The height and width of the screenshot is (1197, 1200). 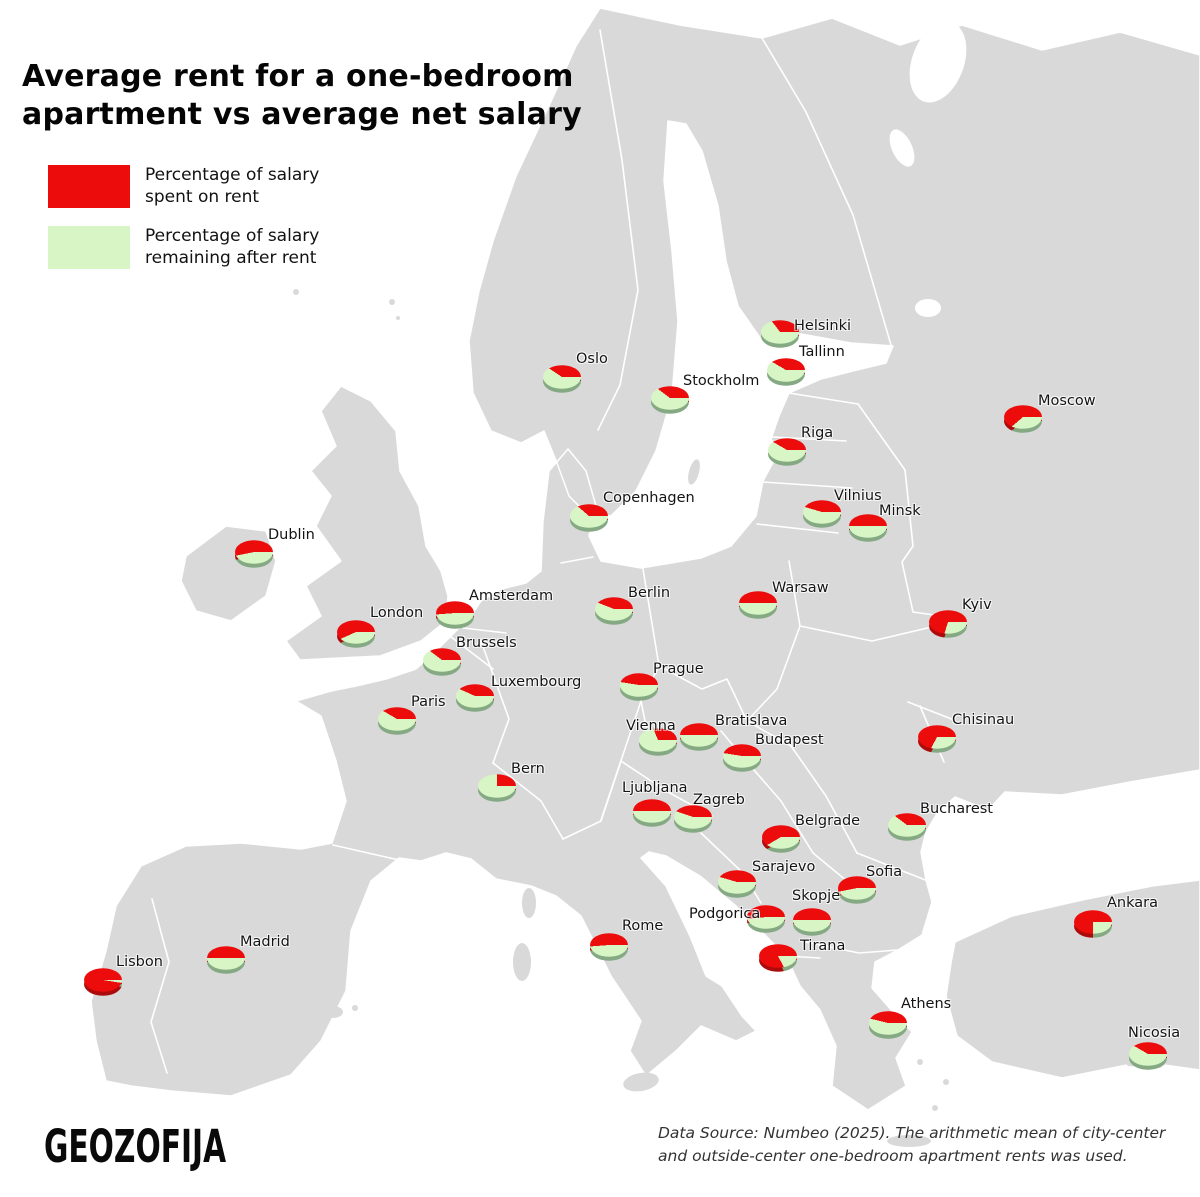 I want to click on city-label-dublin: Dublin, so click(x=291, y=535).